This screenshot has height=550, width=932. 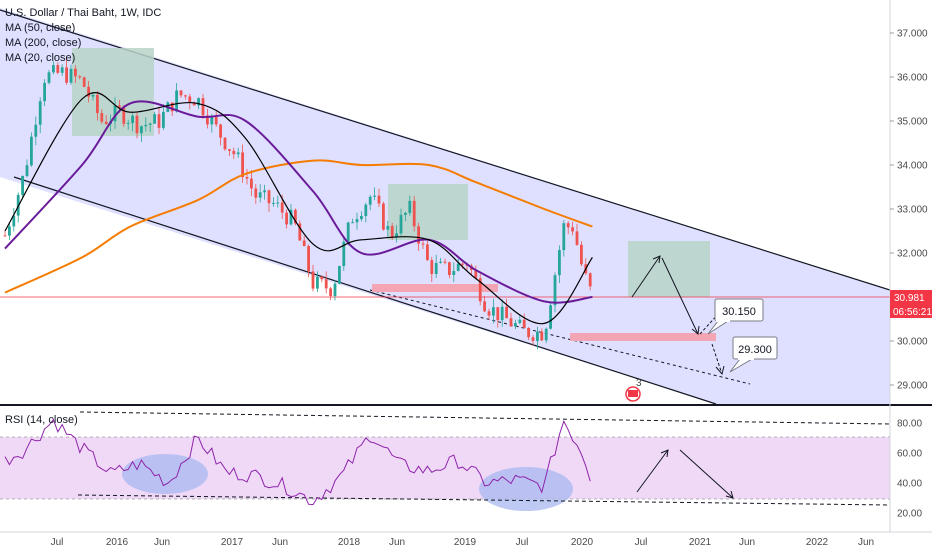 I want to click on price-tick-label: 30.000, so click(x=912, y=342).